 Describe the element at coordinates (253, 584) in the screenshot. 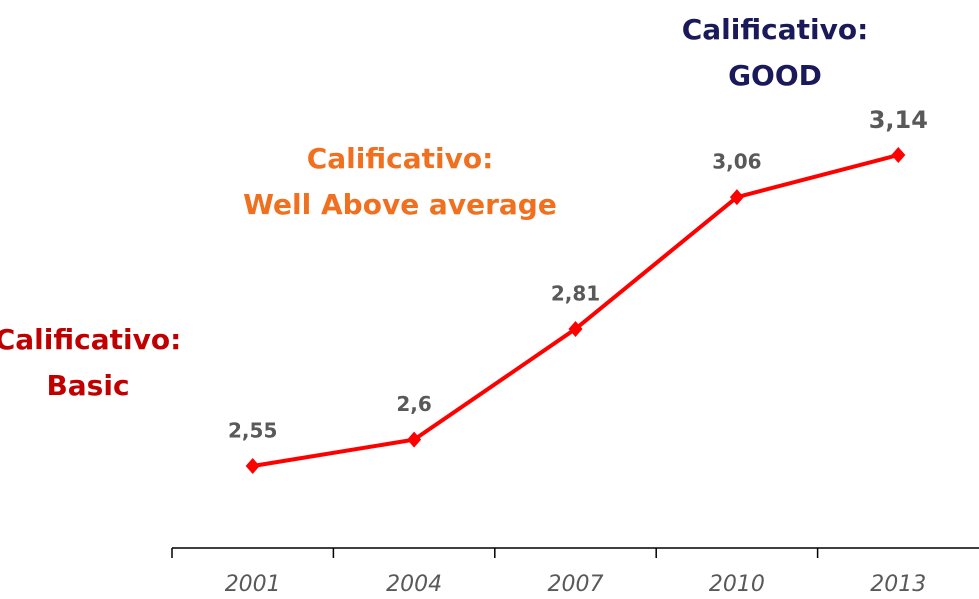

I see `x-tick-label: 2001` at that location.